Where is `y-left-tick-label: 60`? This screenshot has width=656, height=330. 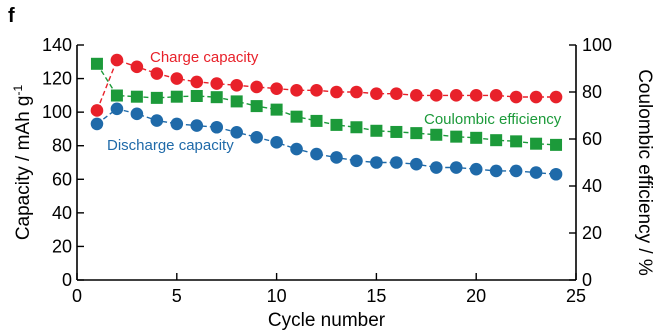
y-left-tick-label: 60 is located at coordinates (62, 179).